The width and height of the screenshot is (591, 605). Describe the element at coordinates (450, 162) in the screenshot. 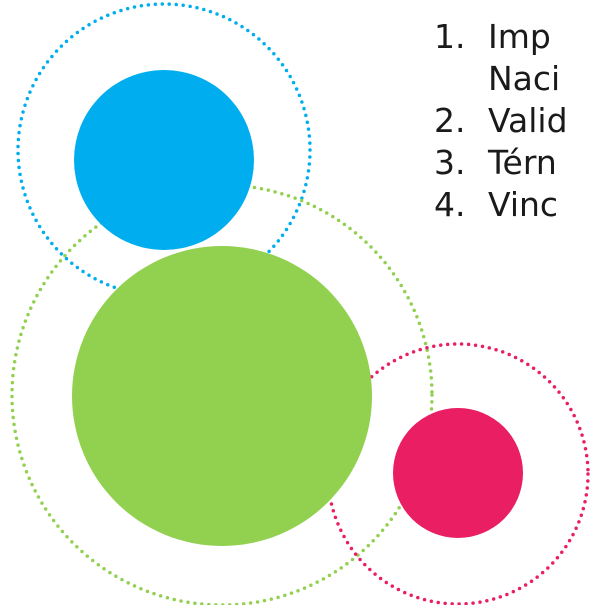

I see `list-item-number: 3.` at that location.